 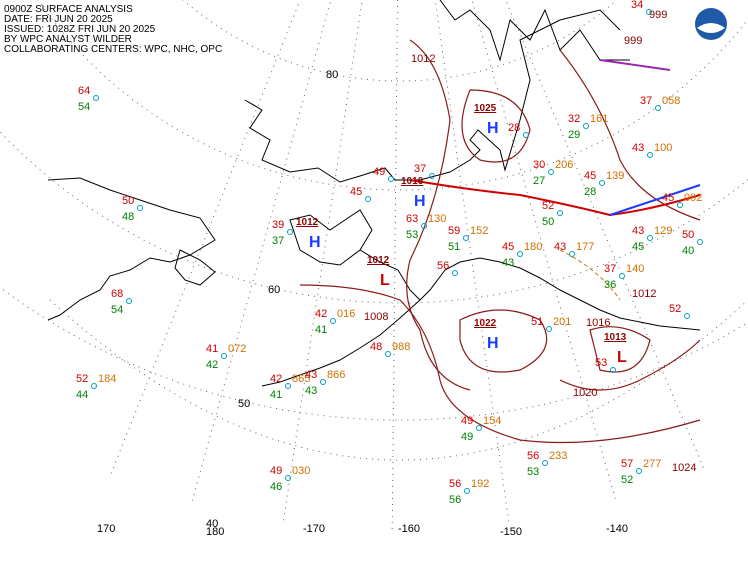 What do you see at coordinates (574, 119) in the screenshot?
I see `station-temperature: 32` at bounding box center [574, 119].